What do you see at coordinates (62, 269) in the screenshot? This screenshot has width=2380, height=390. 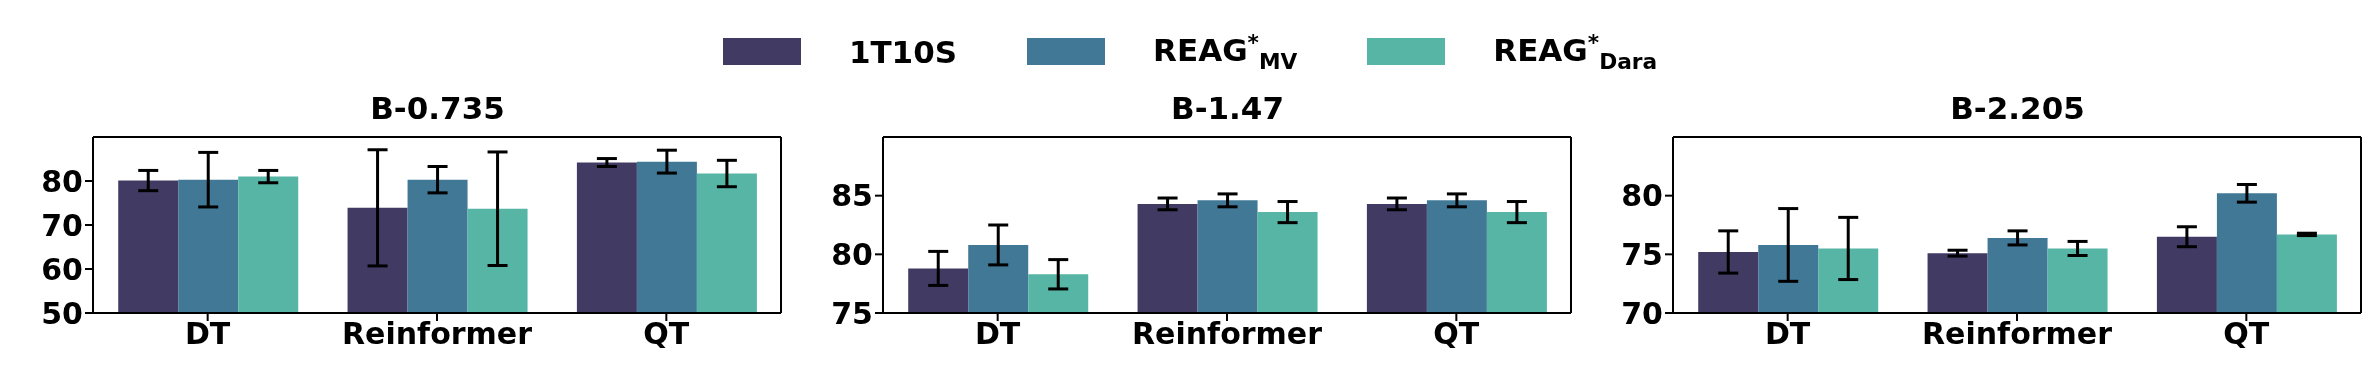 I see `y-tick-label: 60` at bounding box center [62, 269].